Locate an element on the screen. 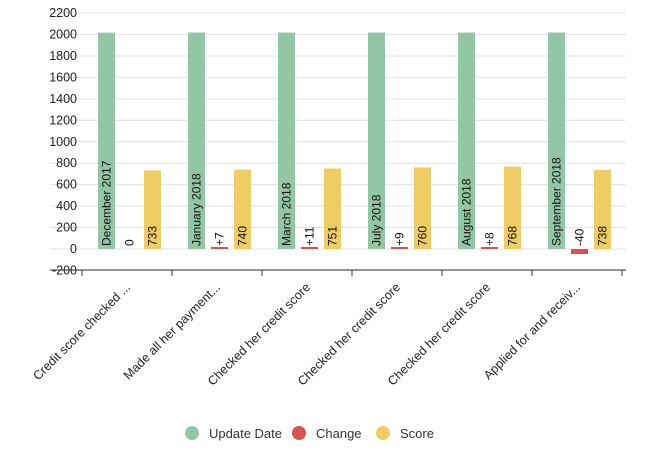 This screenshot has width=665, height=453. data-label: January 2018 is located at coordinates (197, 209).